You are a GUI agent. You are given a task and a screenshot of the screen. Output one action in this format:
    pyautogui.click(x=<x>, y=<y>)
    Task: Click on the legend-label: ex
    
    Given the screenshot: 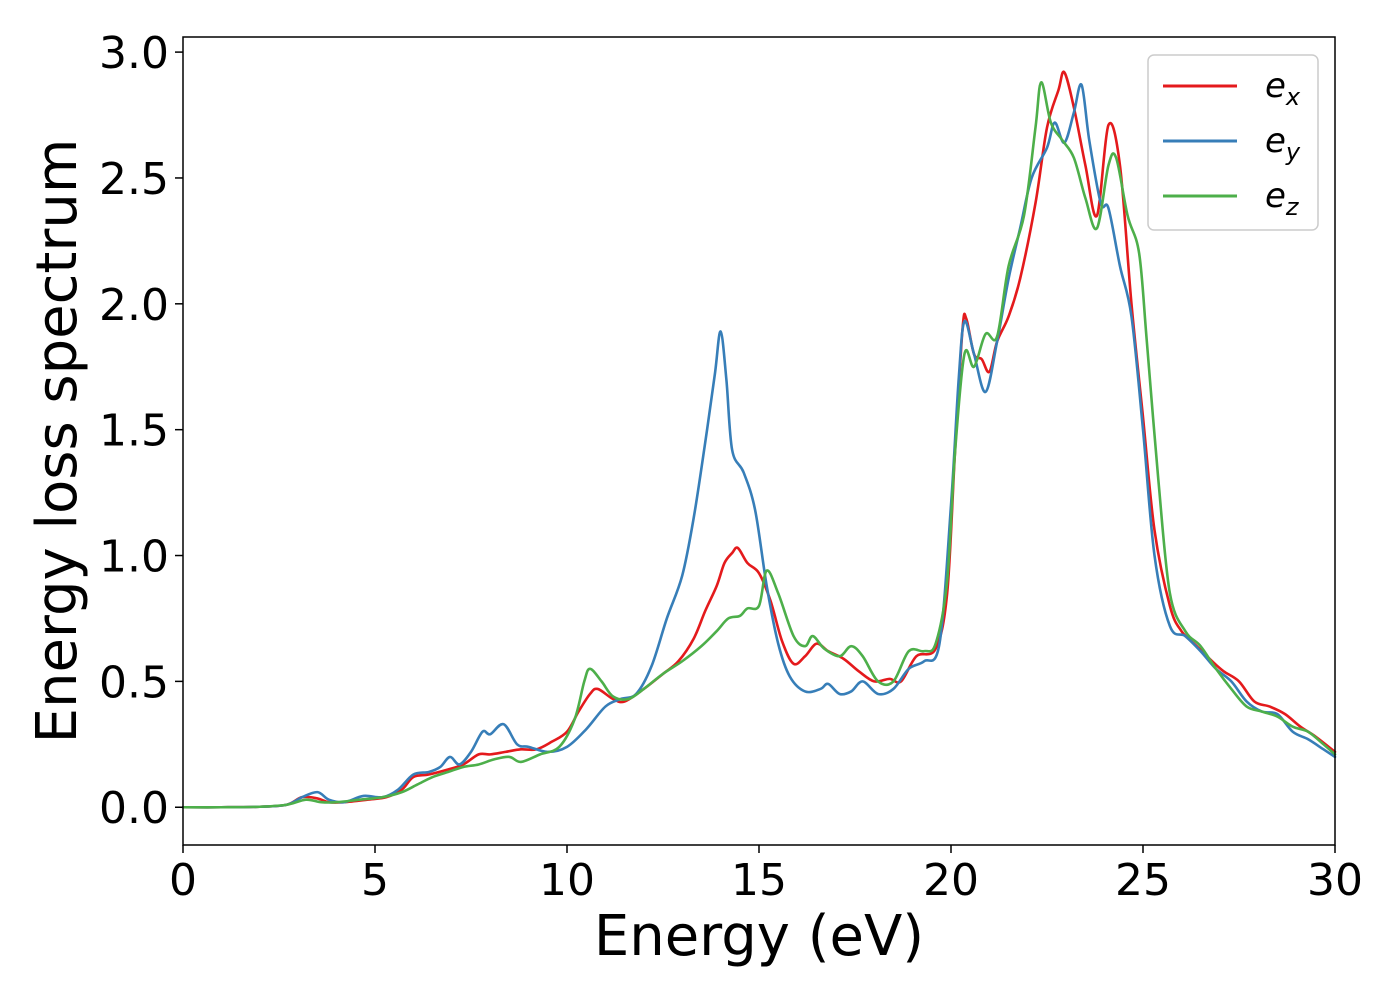 What is the action you would take?
    pyautogui.click(x=1283, y=88)
    